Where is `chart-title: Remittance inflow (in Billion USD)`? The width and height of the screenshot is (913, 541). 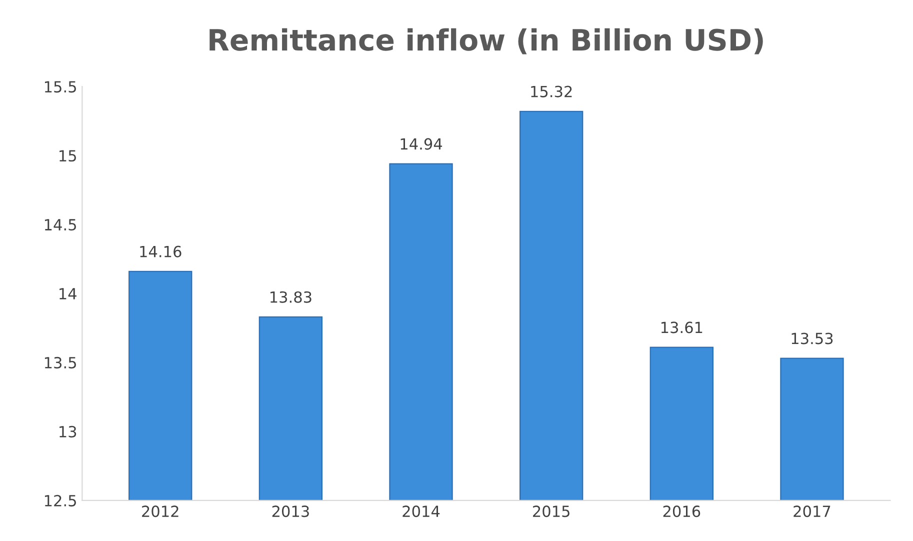 chart-title: Remittance inflow (in Billion USD) is located at coordinates (486, 41).